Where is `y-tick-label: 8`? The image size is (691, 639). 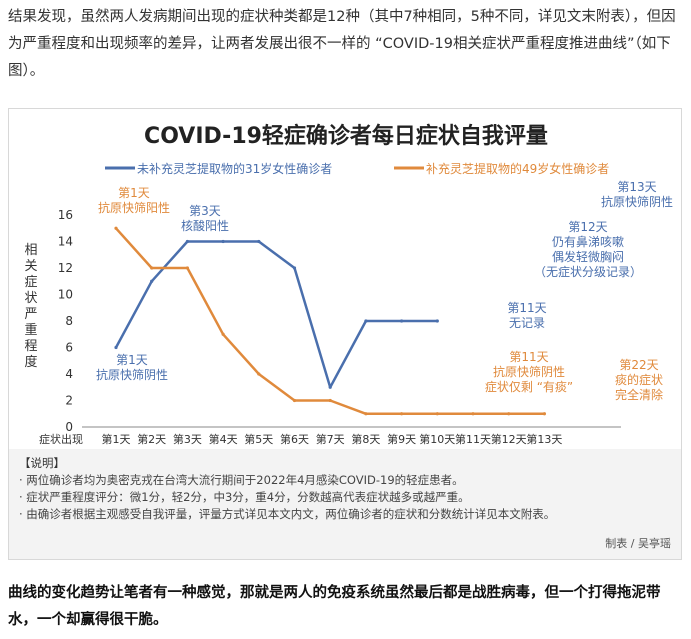 y-tick-label: 8 is located at coordinates (69, 321).